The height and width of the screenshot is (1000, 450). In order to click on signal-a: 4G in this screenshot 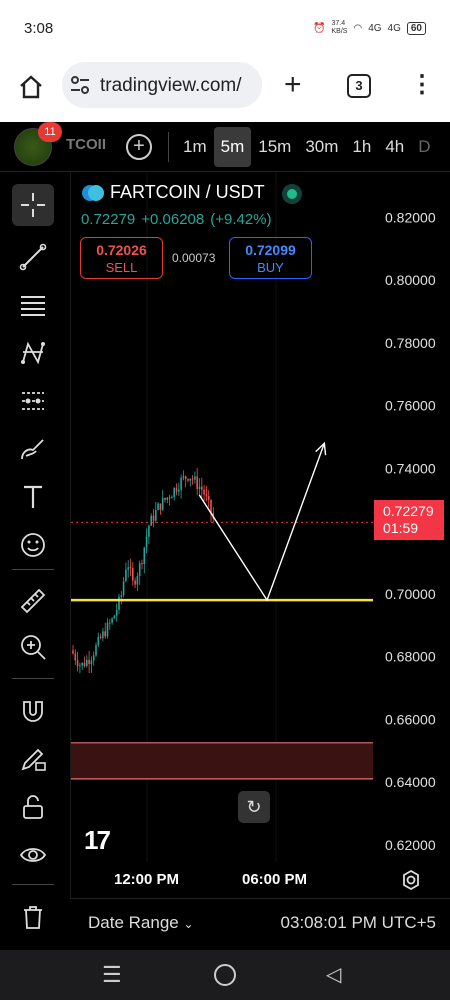, I will do `click(375, 28)`.